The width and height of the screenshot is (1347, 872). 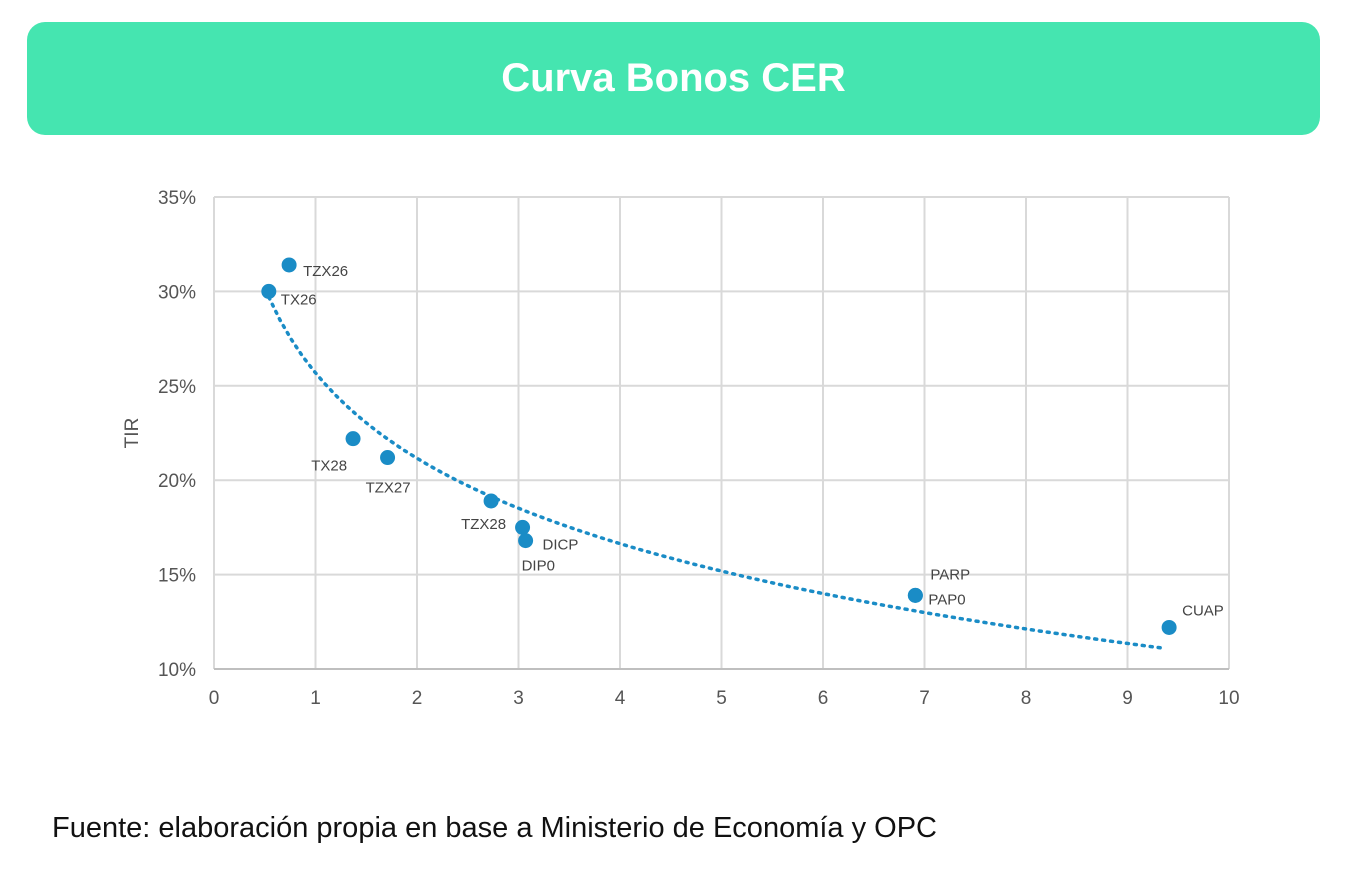 I want to click on y-tick-label: 35%, so click(x=177, y=198).